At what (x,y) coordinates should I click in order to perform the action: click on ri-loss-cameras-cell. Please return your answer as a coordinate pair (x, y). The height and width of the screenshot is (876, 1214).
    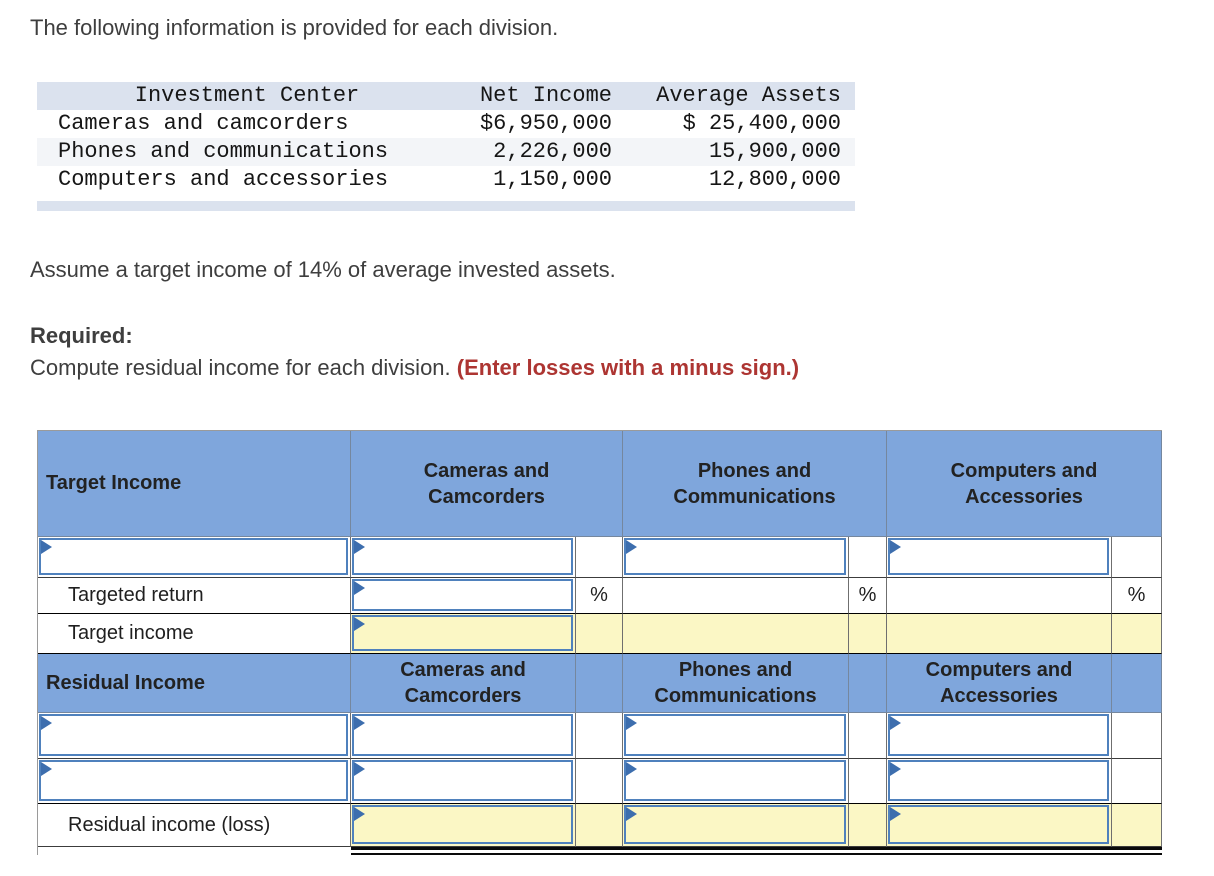
    Looking at the image, I should click on (463, 825).